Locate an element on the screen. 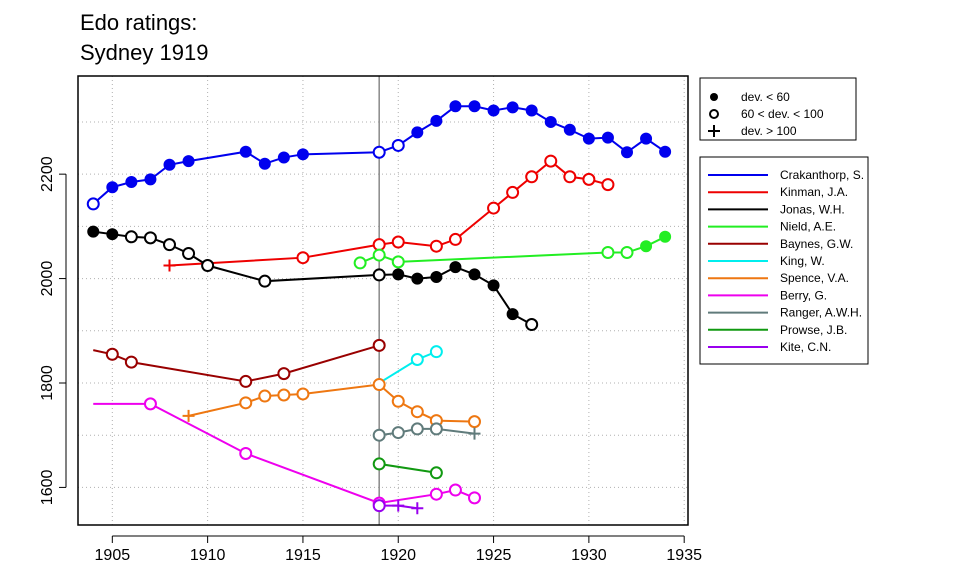  series-spence-v-a is located at coordinates (331, 403).